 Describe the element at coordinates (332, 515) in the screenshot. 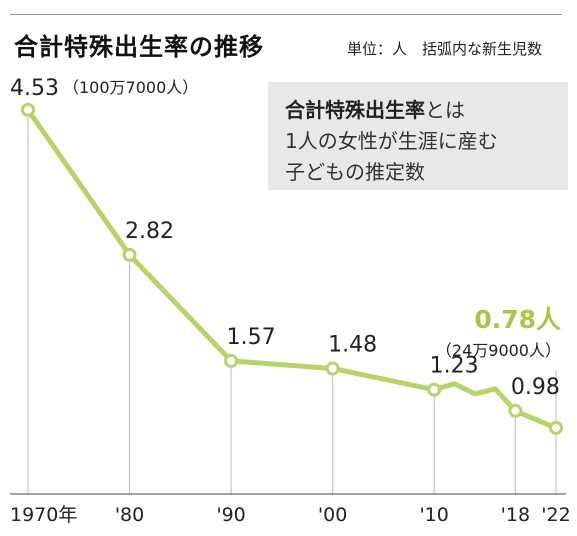

I see `x-tick-label: '00` at that location.